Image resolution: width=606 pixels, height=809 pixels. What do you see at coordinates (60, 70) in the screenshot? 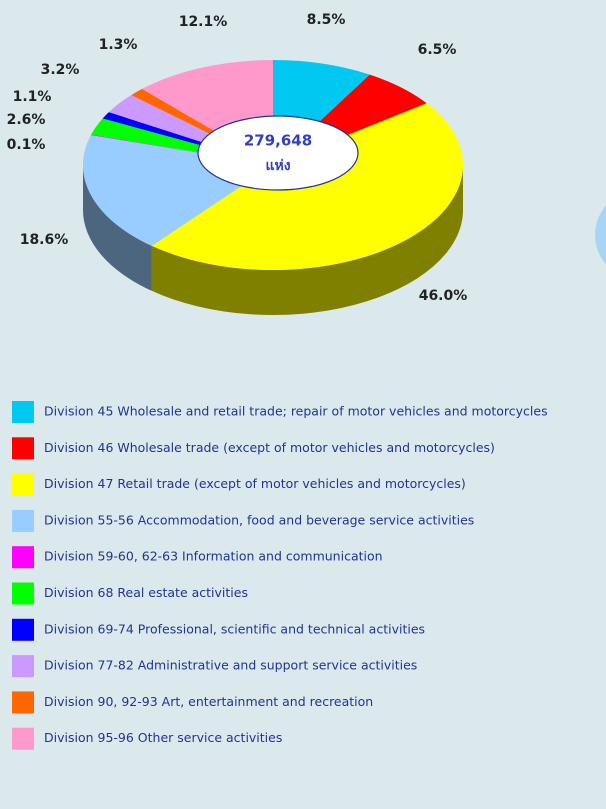
I see `value-label: 3.2%` at bounding box center [60, 70].